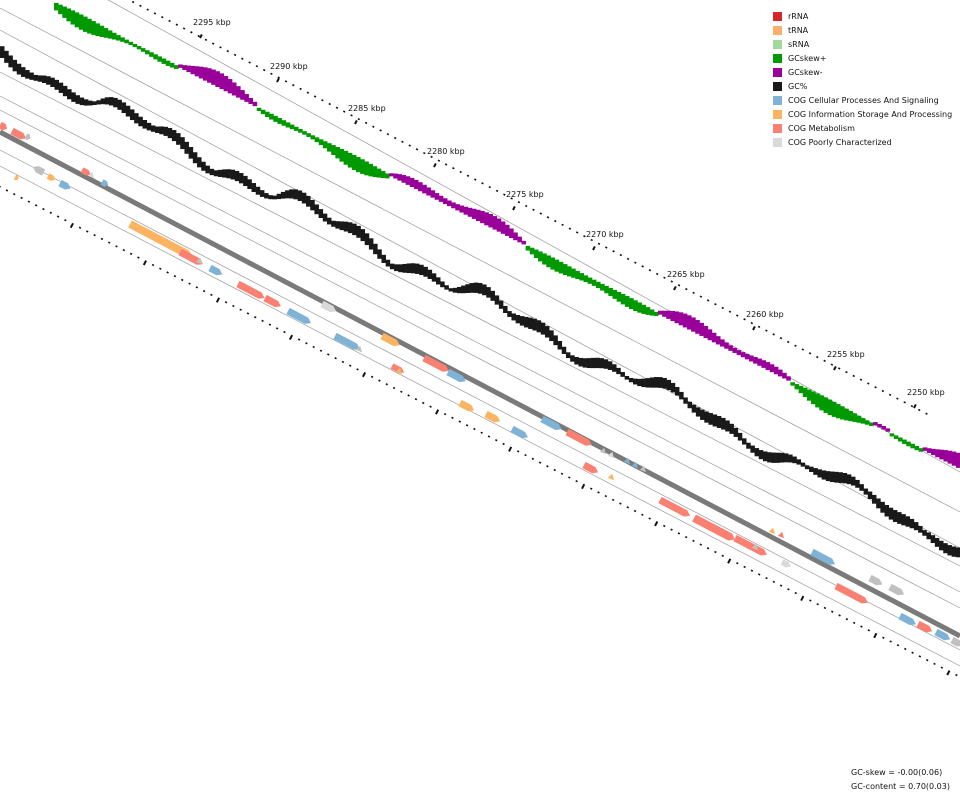 The height and width of the screenshot is (800, 960). What do you see at coordinates (840, 142) in the screenshot?
I see `legend-label: COG Poorly Characterized` at bounding box center [840, 142].